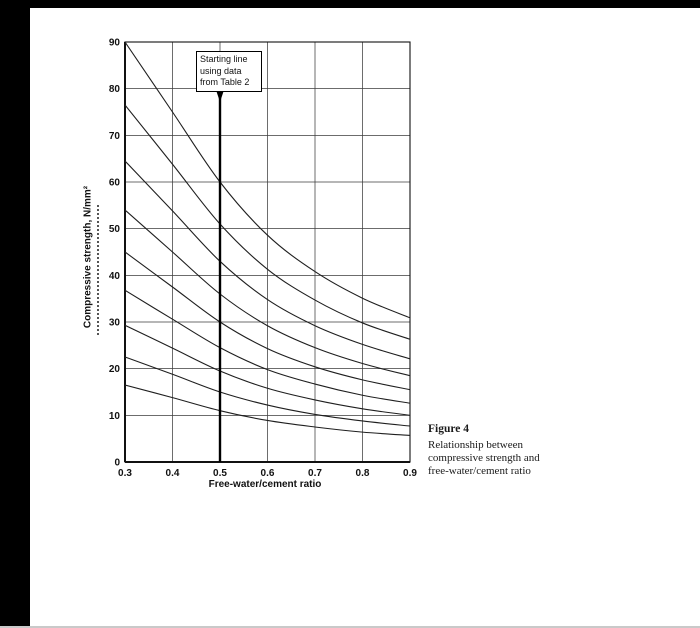  Describe the element at coordinates (350, 627) in the screenshot. I see `scan-edge-line-bottom` at that location.